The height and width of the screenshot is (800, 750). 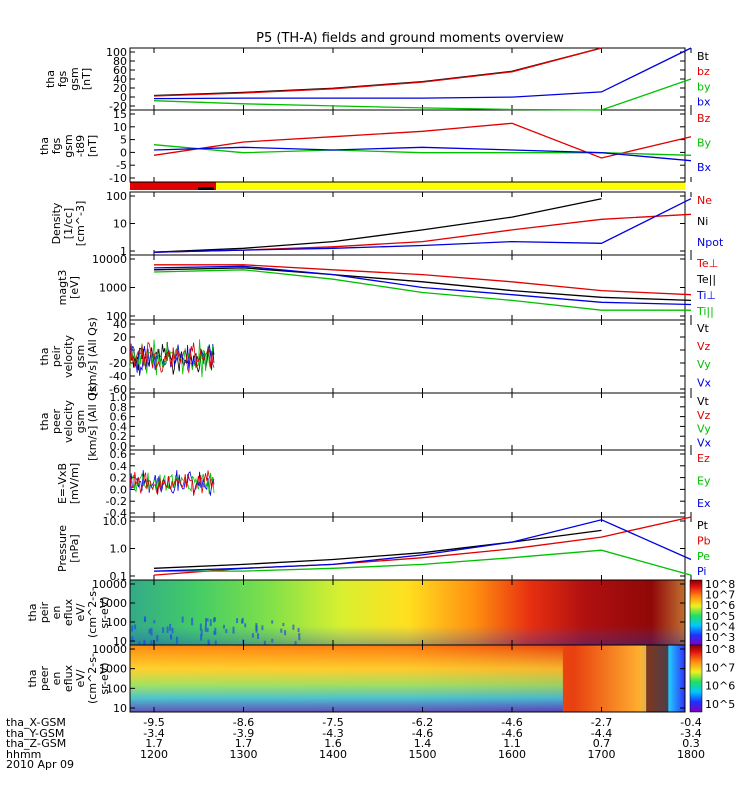 What do you see at coordinates (703, 401) in the screenshot?
I see `legend-Vt: Vt` at bounding box center [703, 401].